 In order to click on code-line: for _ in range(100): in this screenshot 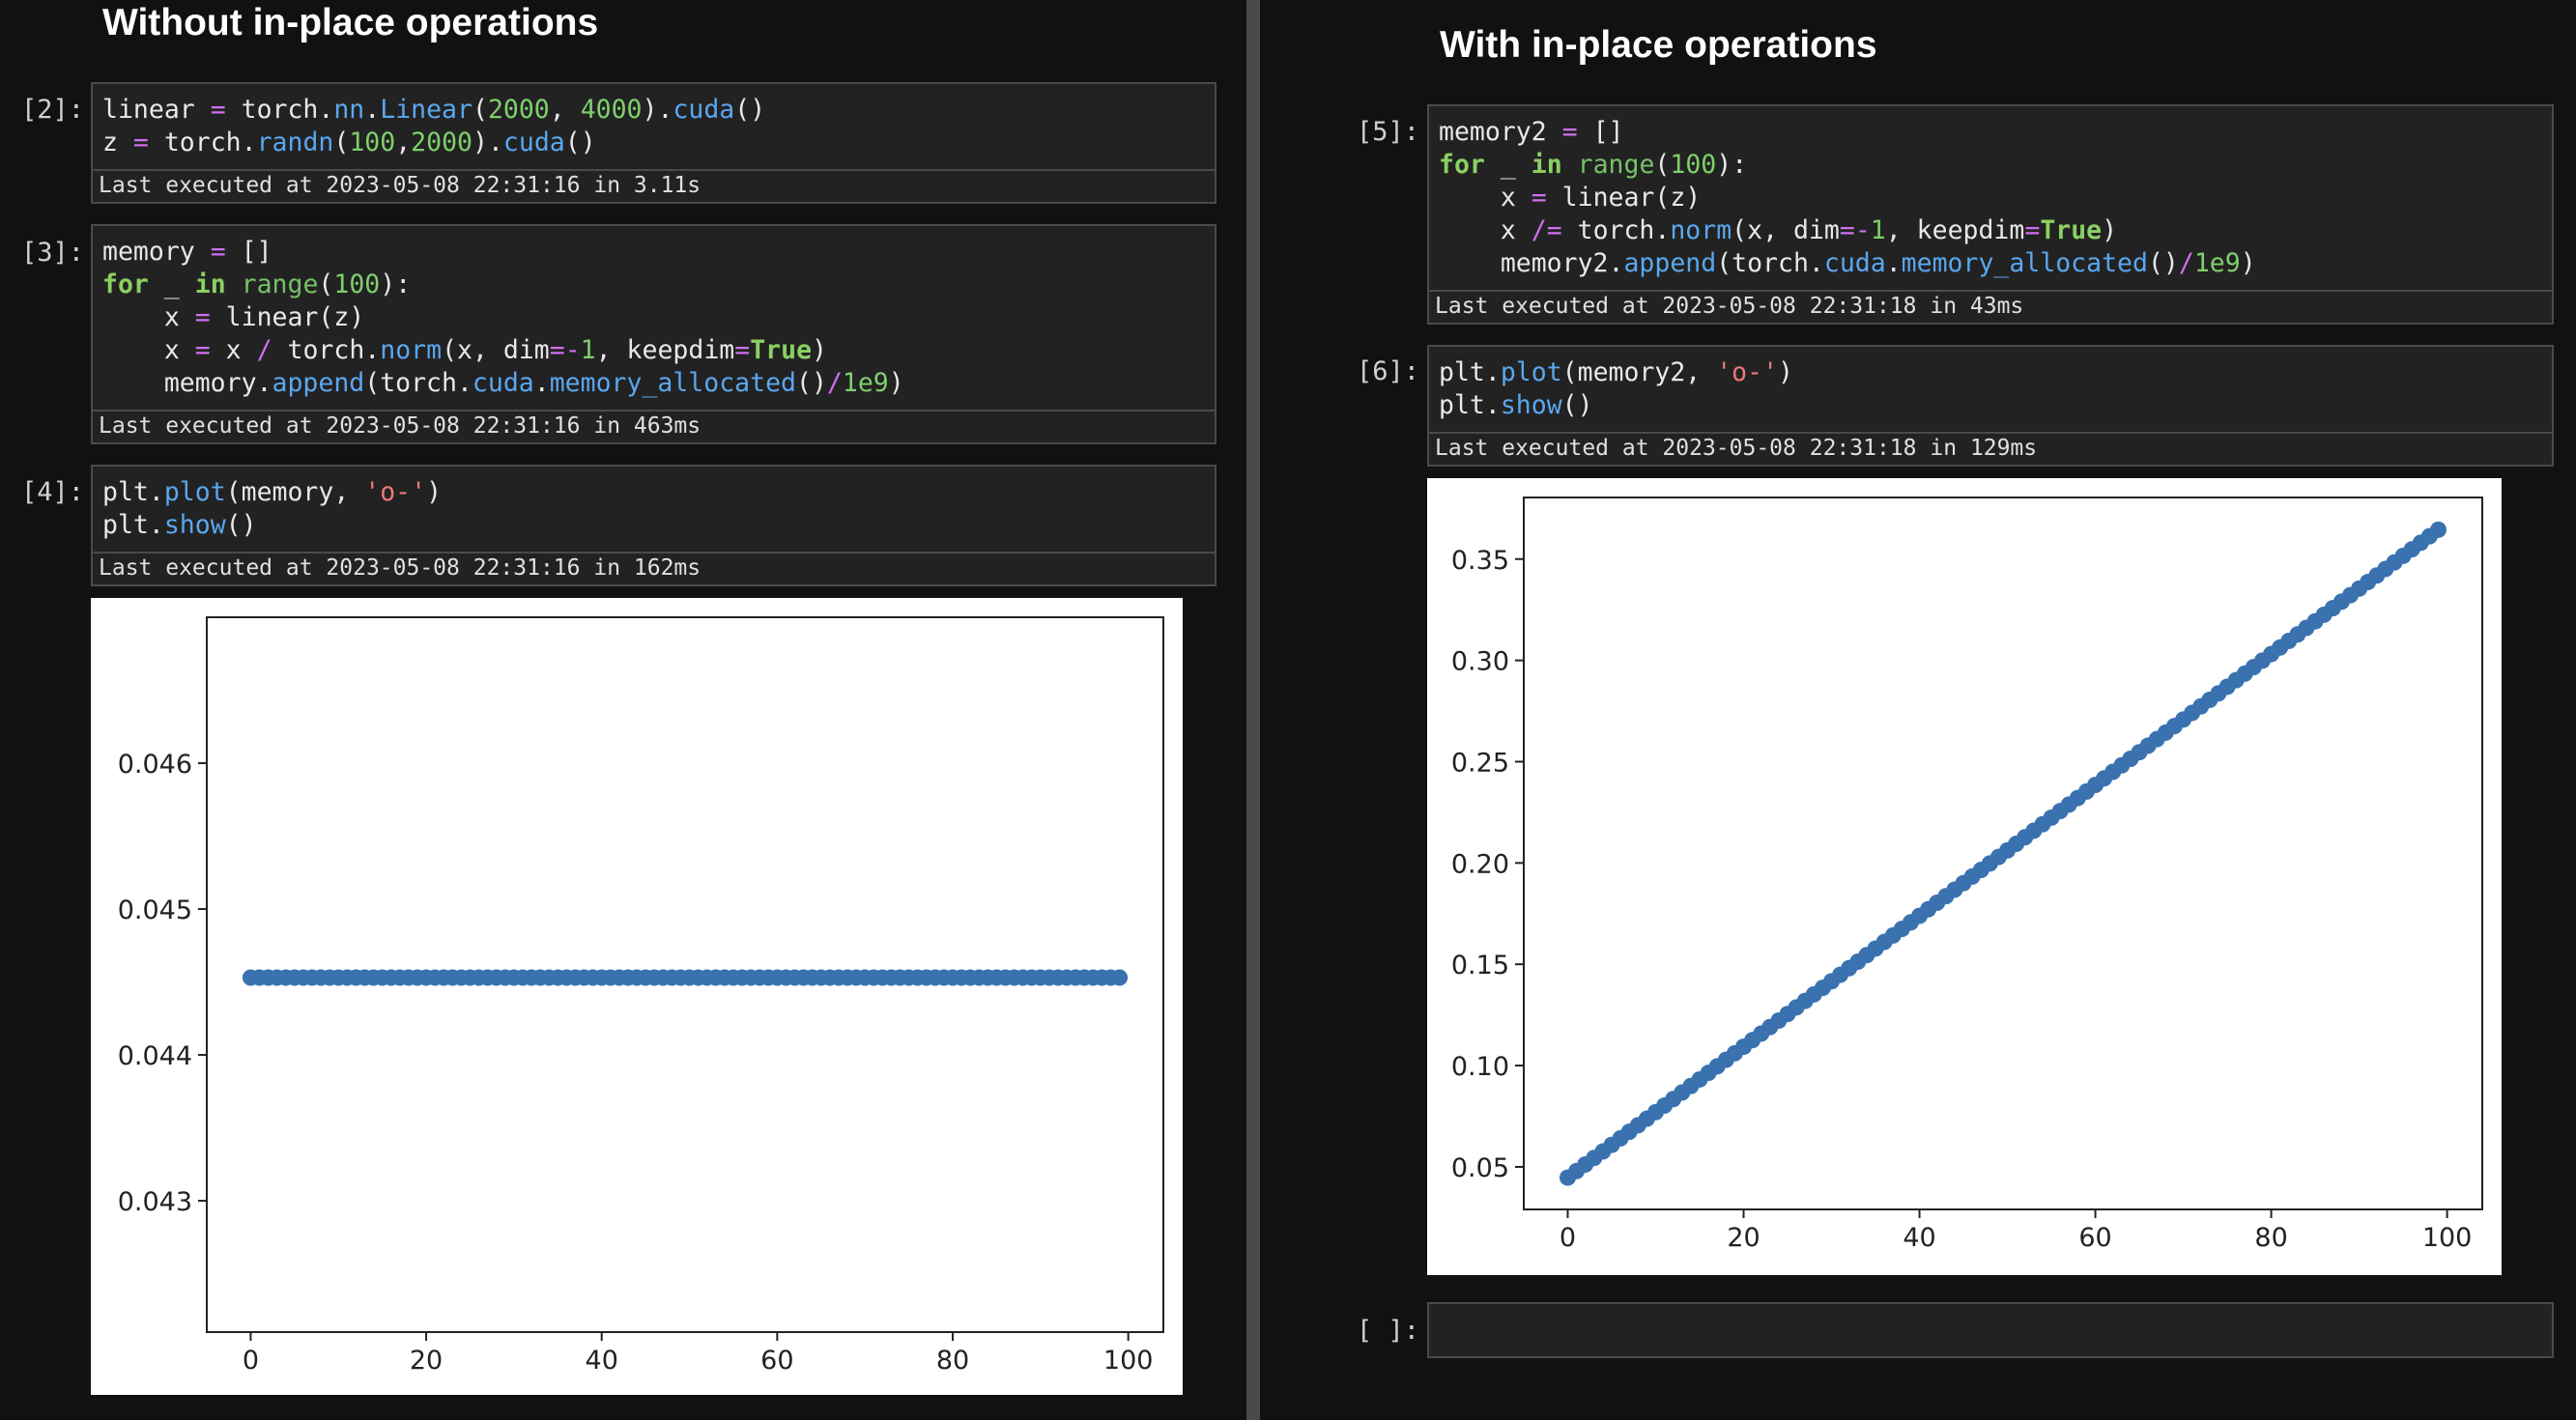, I will do `click(653, 285)`.